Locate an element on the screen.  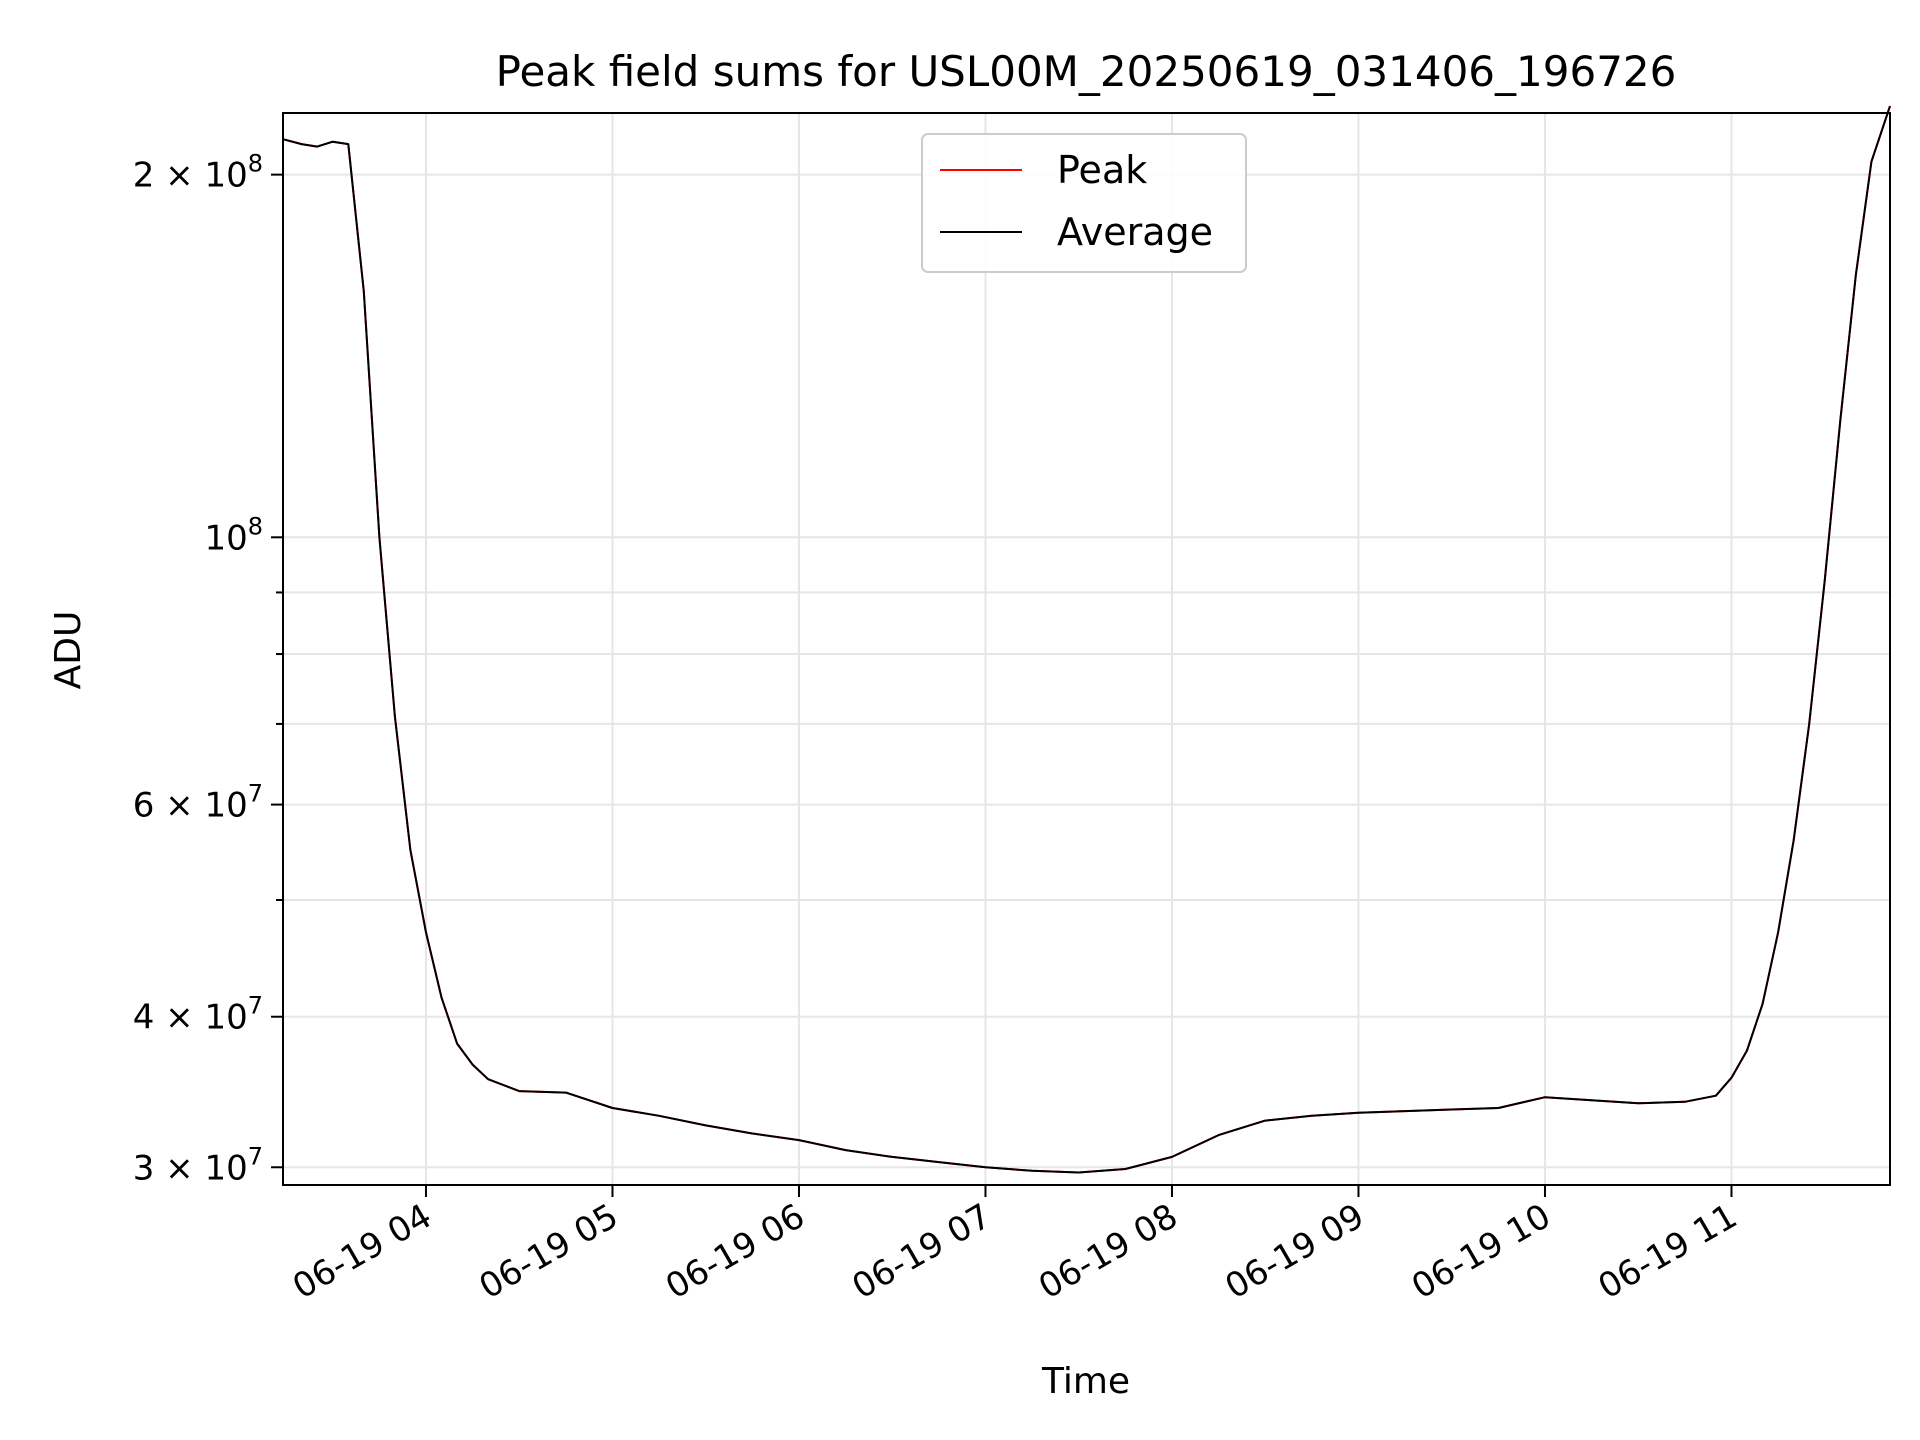
y-tick-label: 108 is located at coordinates (233, 535).